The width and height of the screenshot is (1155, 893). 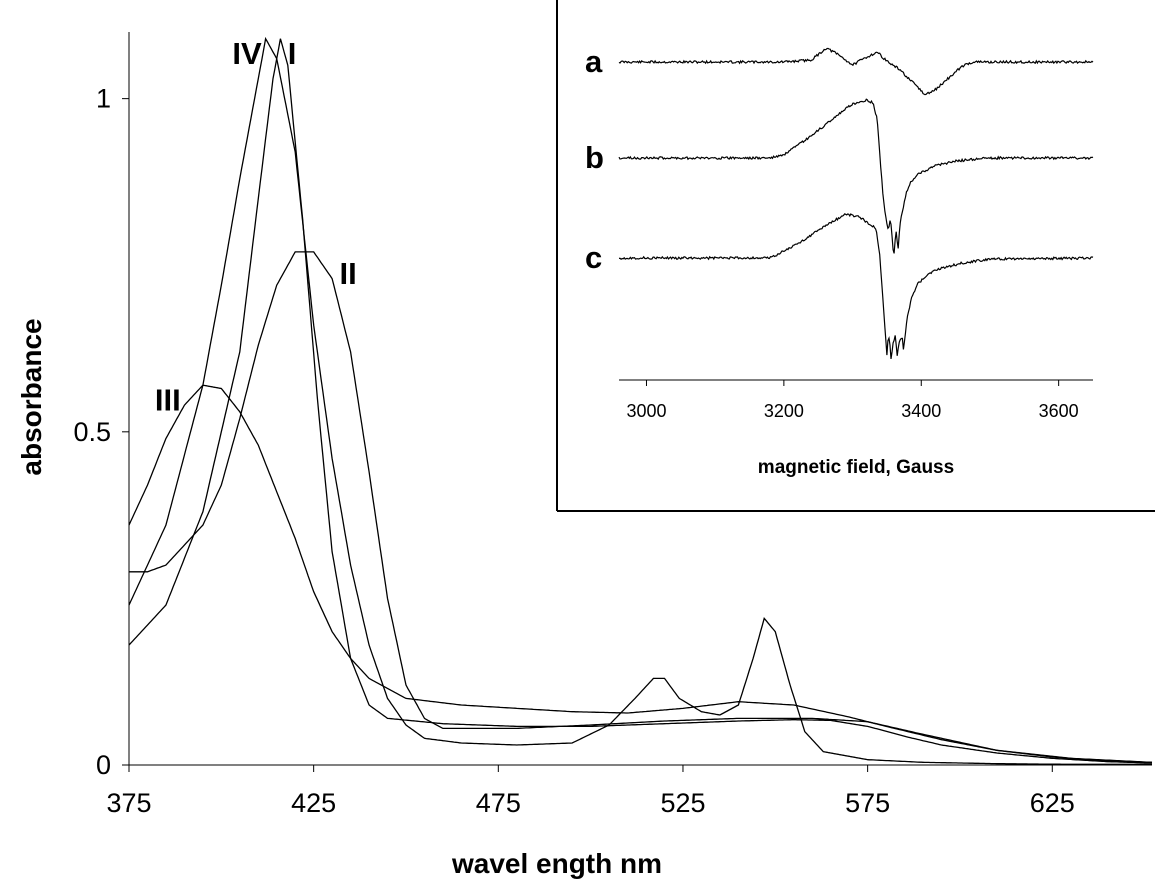 What do you see at coordinates (498, 803) in the screenshot?
I see `x-tick-label: 475` at bounding box center [498, 803].